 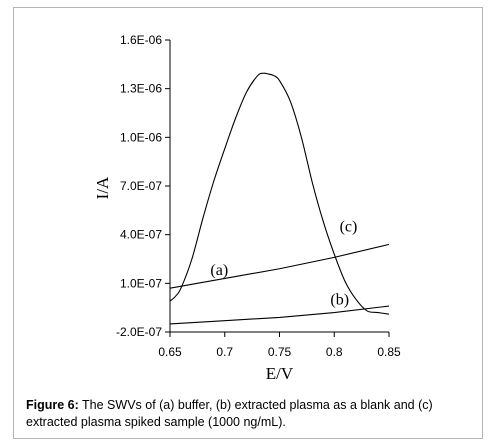 I want to click on series-annotation: (c), so click(x=349, y=226).